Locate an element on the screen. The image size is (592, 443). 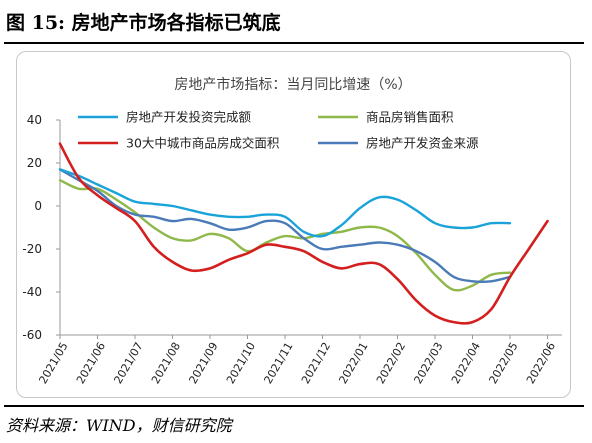
x-tick-label: 2021/06 is located at coordinates (91, 363).